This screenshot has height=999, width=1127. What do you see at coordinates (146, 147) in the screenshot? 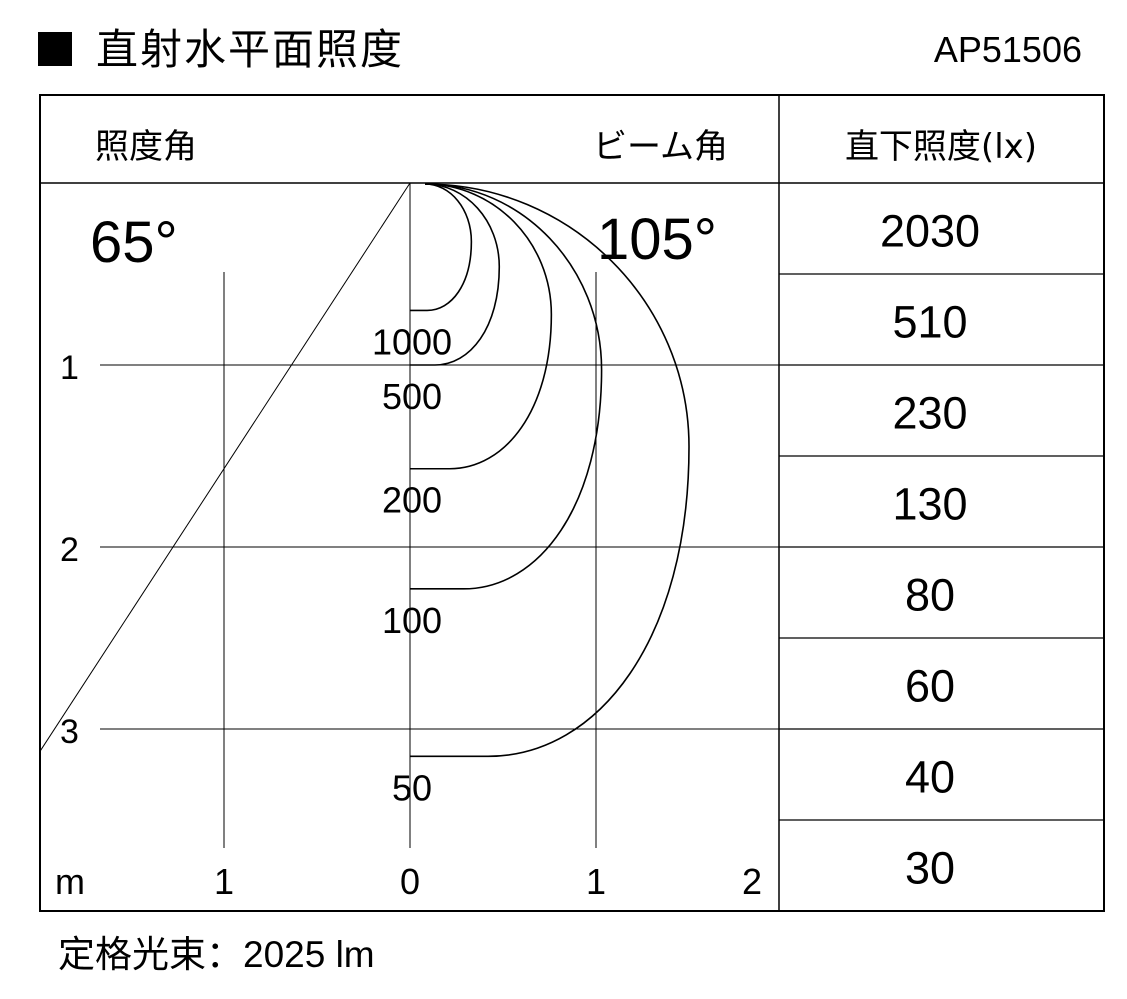
I see `illuminance-angle-label: 照度角` at bounding box center [146, 147].